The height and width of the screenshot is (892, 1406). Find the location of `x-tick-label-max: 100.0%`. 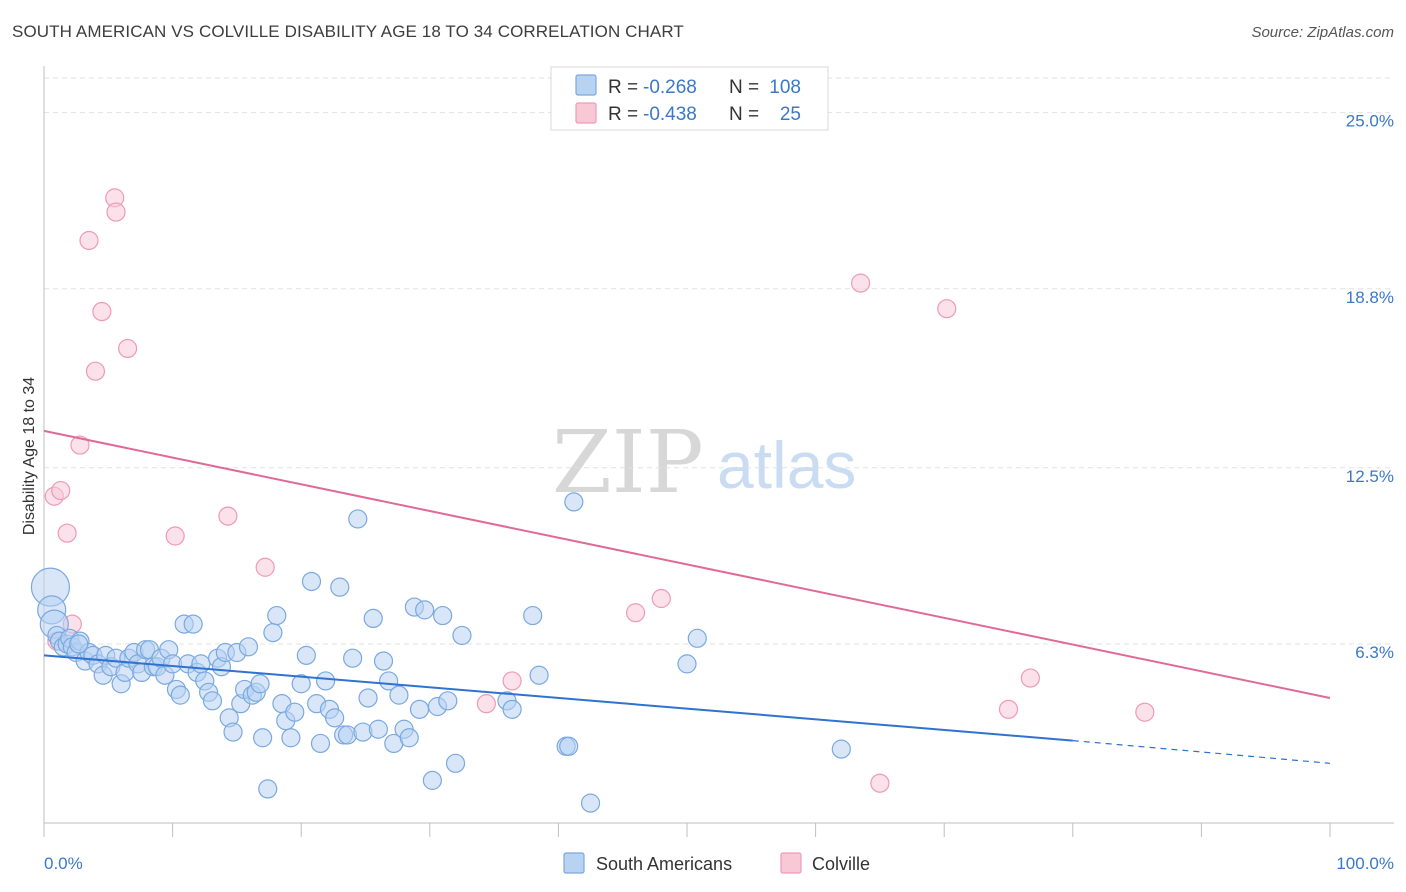

x-tick-label-max: 100.0% is located at coordinates (1365, 863).